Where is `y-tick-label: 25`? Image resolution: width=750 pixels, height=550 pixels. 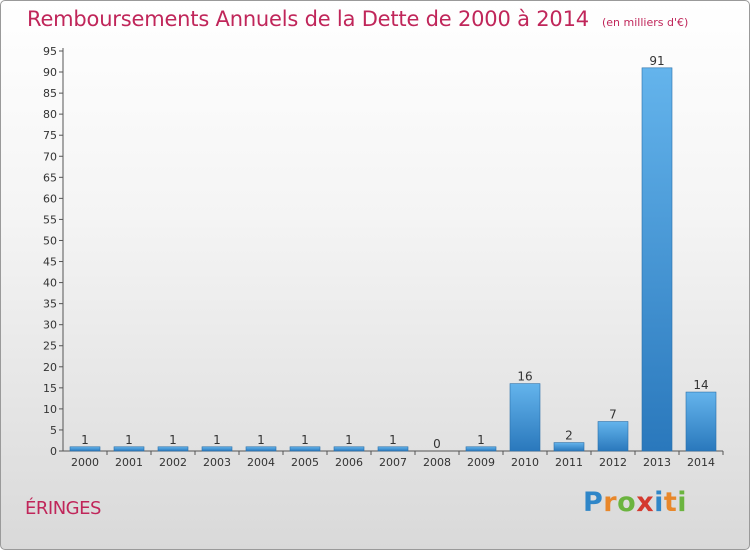
y-tick-label: 25 is located at coordinates (50, 346).